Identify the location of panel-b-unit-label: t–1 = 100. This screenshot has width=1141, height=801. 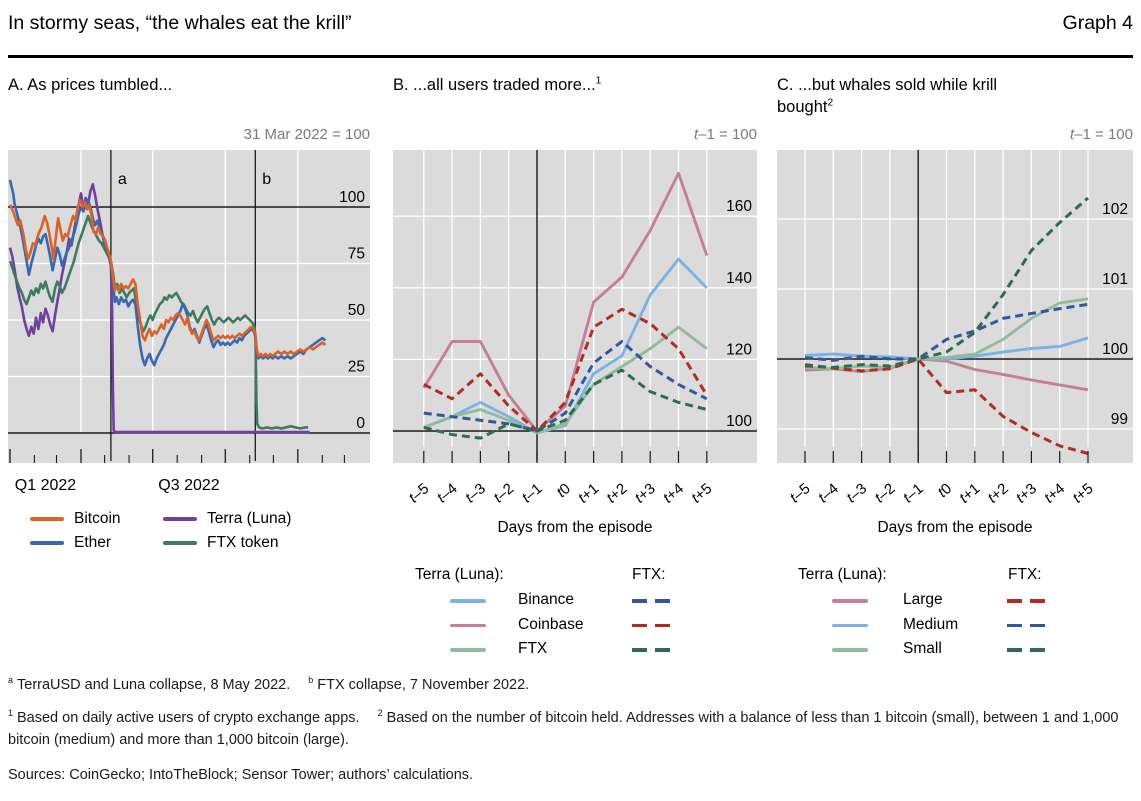
(725, 134).